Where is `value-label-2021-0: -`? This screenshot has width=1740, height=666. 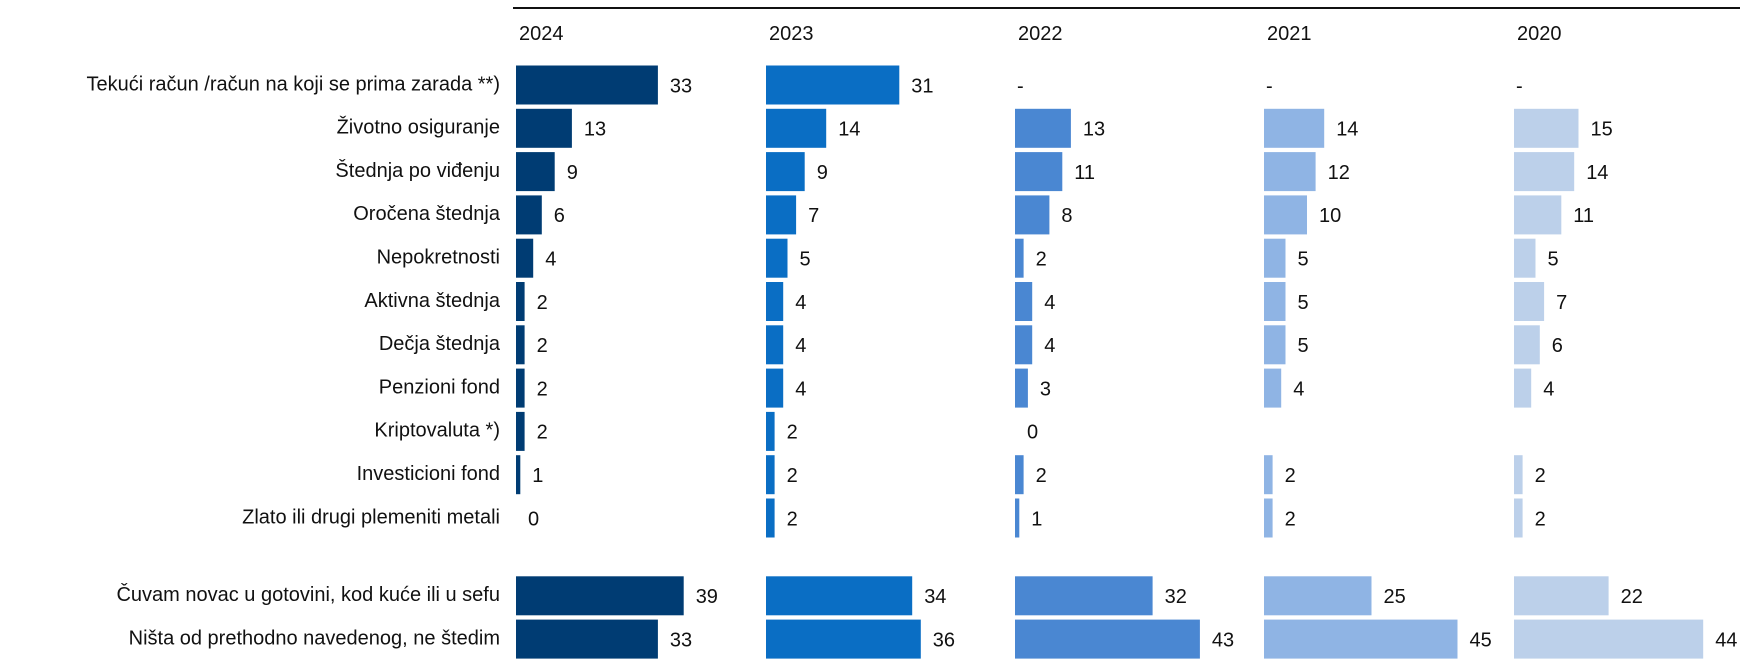 value-label-2021-0: - is located at coordinates (1269, 86).